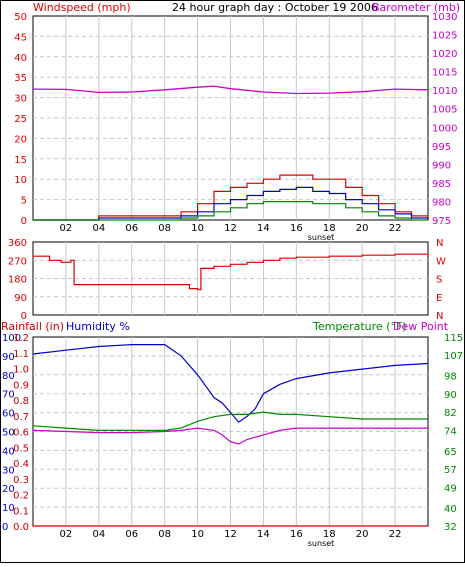 This screenshot has width=465, height=567. I want to click on baro-y-tick-label: 975, so click(441, 221).